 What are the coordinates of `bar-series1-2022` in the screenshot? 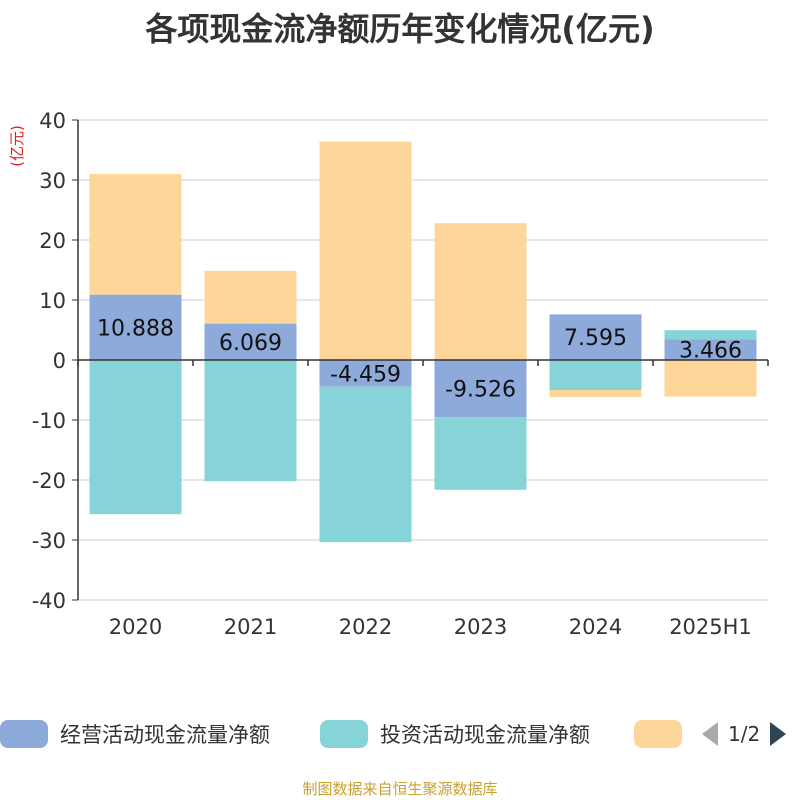 It's located at (365, 464).